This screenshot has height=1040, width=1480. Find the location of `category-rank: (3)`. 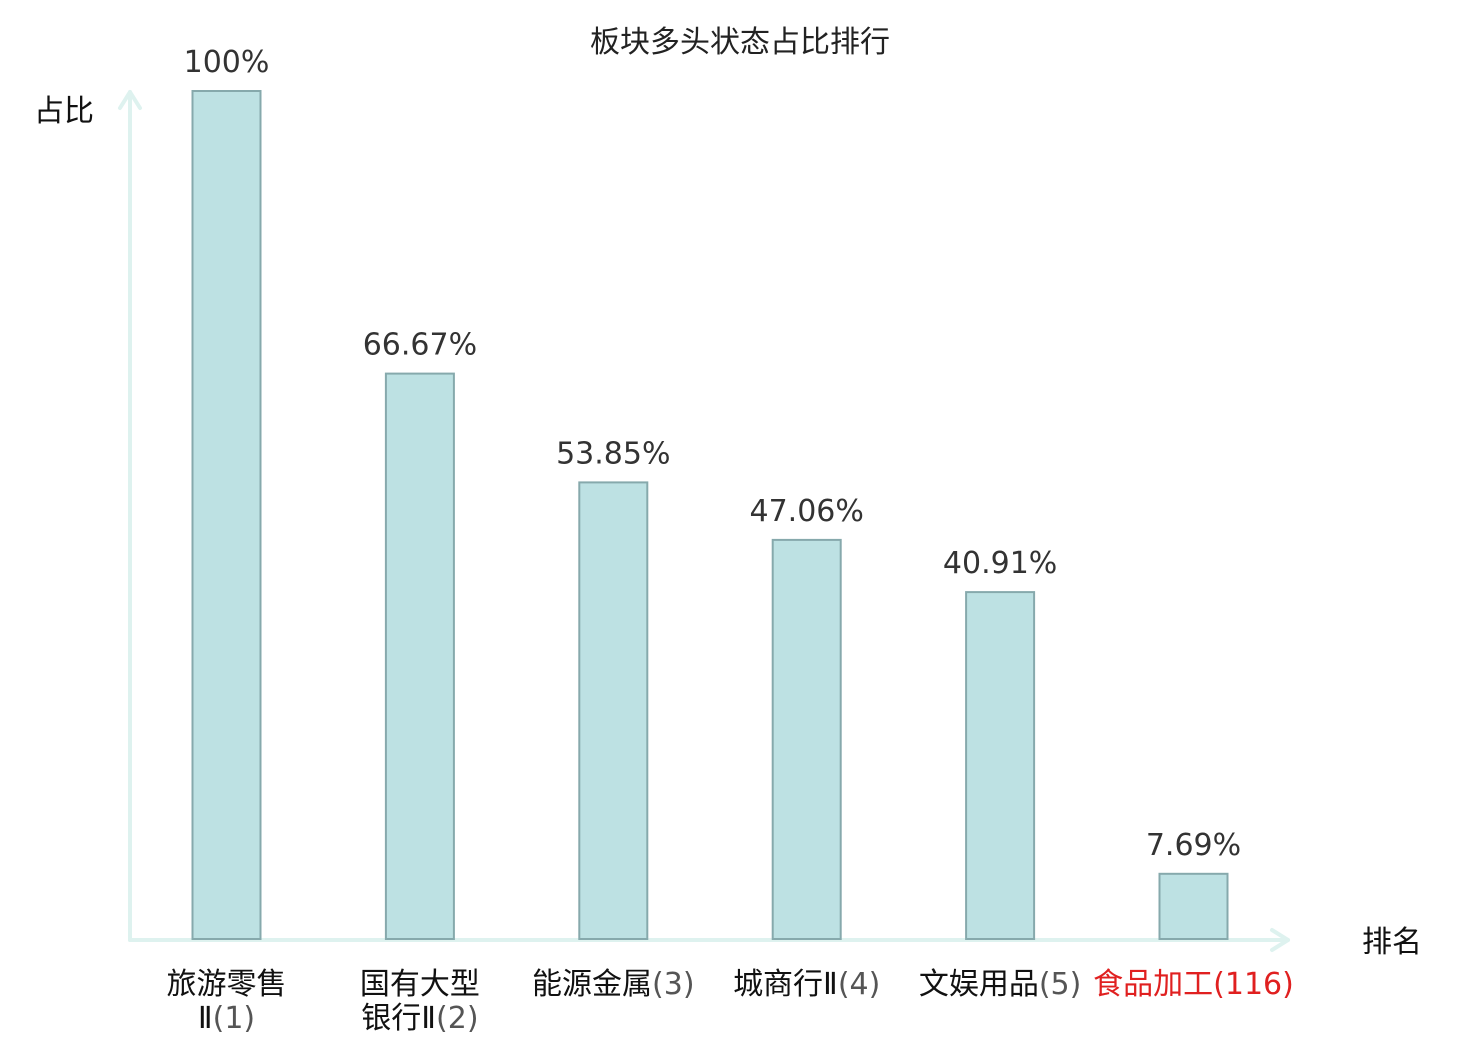

category-rank: (3) is located at coordinates (673, 984).